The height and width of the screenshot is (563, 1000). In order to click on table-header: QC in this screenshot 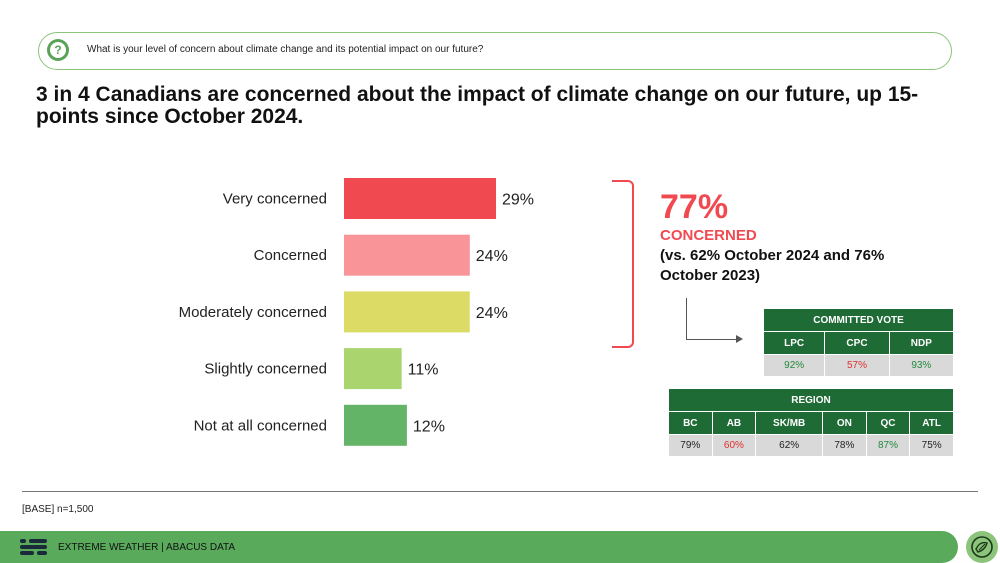, I will do `click(888, 423)`.